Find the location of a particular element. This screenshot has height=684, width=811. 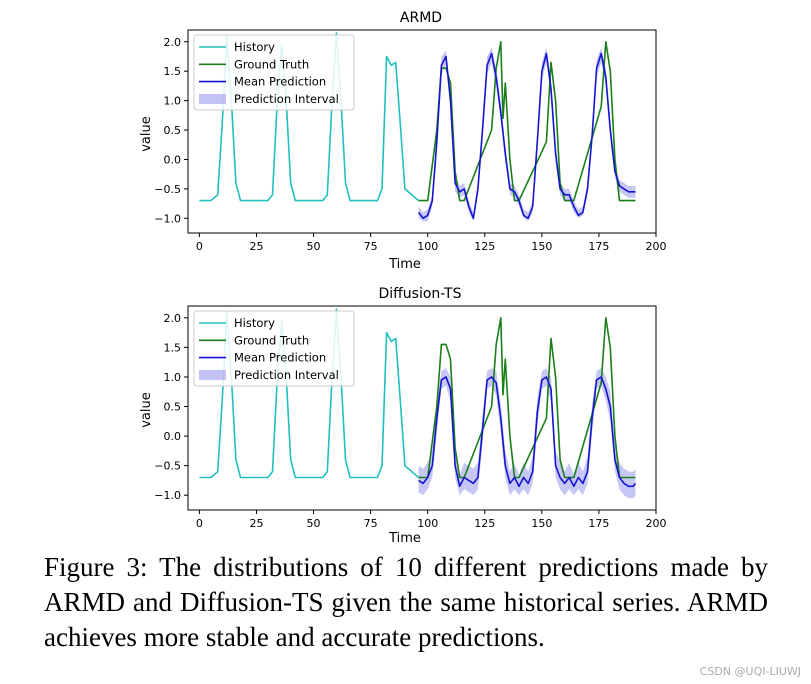

diffusion-ts-x-ticks: 0 25 50 75 100 125 150 175 200 is located at coordinates (431, 520).